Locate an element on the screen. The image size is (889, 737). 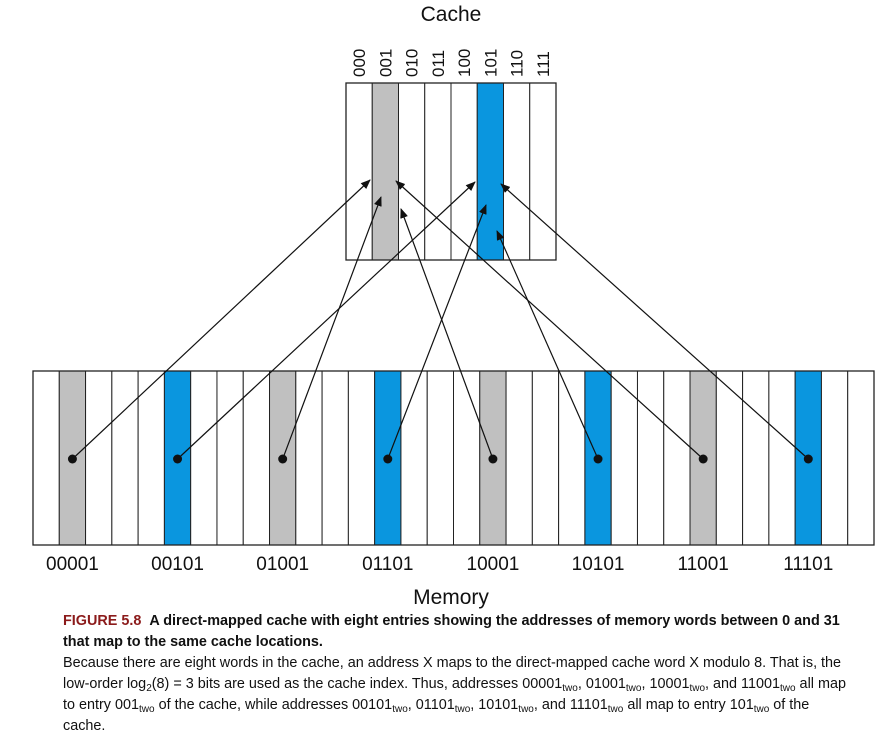
address-text: 11001 is located at coordinates (760, 684).